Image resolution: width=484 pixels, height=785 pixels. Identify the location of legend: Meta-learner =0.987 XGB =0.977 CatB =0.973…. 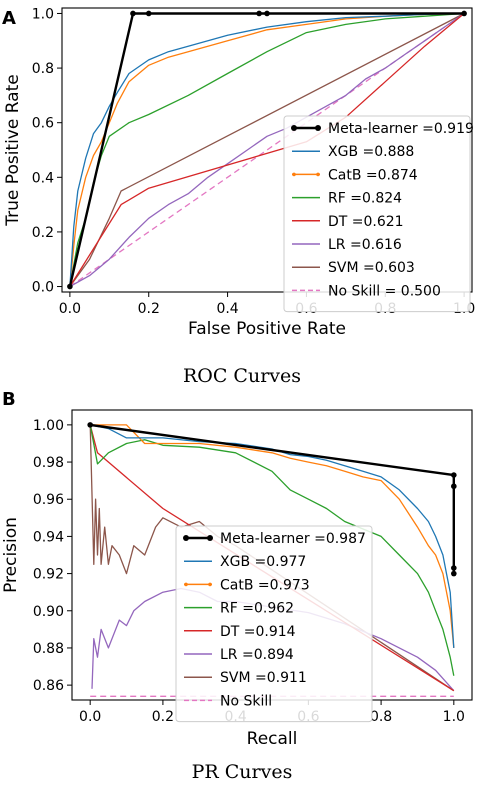
(274, 624).